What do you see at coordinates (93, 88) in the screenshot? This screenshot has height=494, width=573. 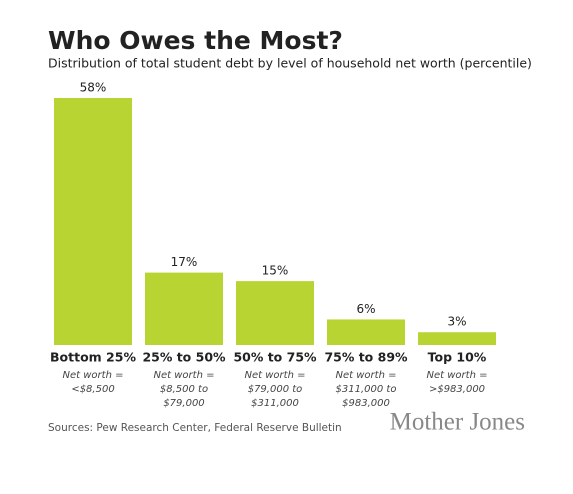 I see `value-label: 58%` at bounding box center [93, 88].